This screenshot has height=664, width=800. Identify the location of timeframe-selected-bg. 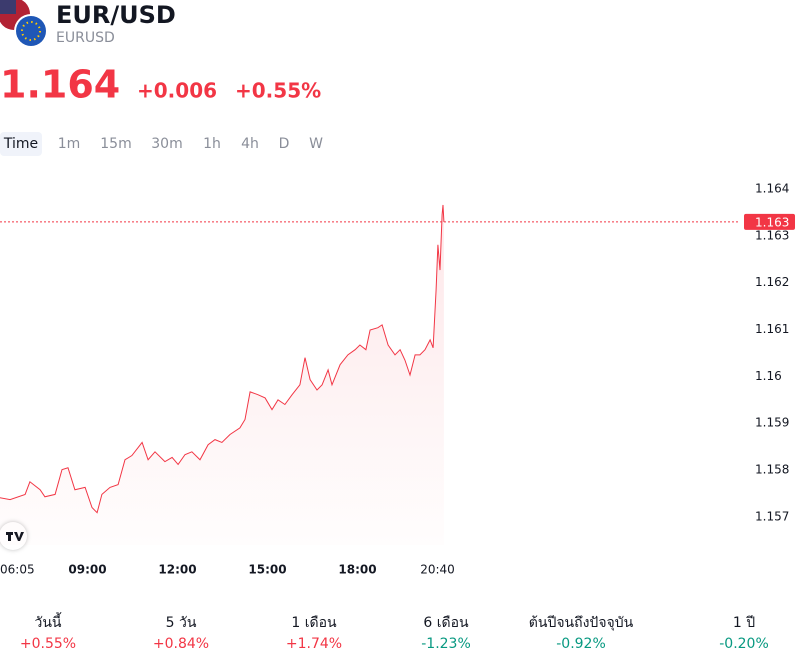
(21, 144).